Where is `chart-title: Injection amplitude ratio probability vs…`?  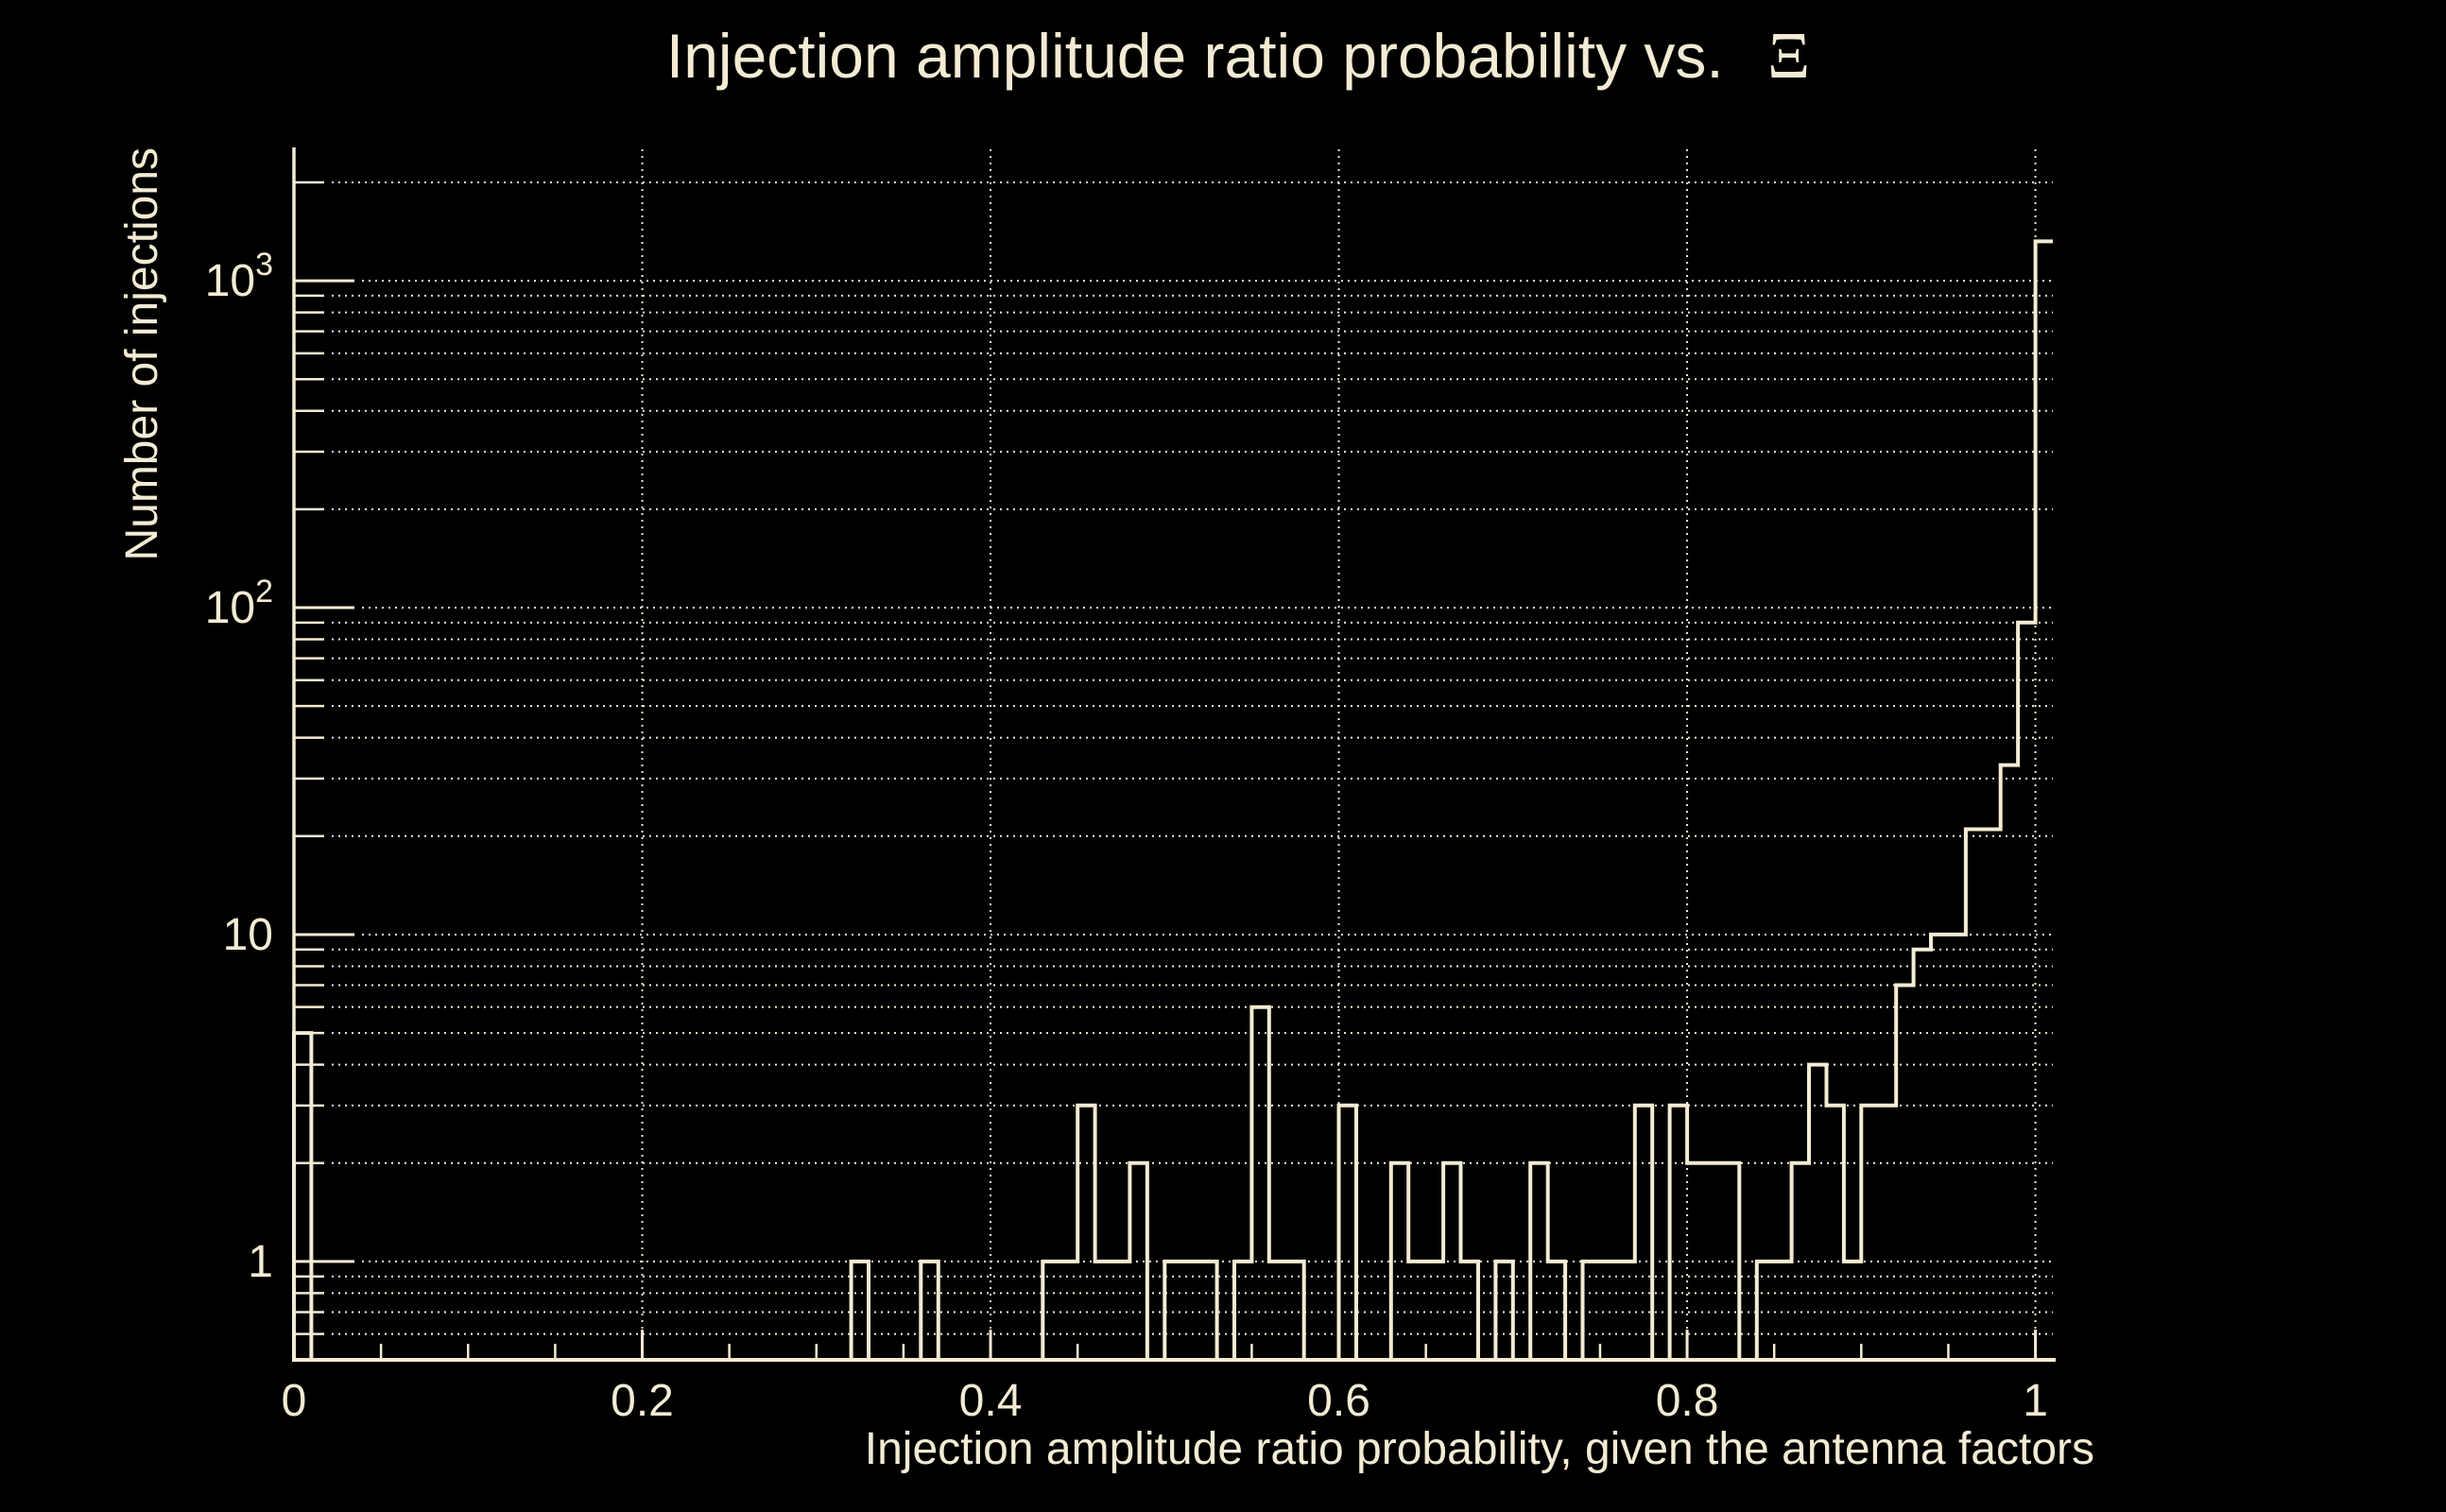
chart-title: Injection amplitude ratio probability vs… is located at coordinates (1238, 56).